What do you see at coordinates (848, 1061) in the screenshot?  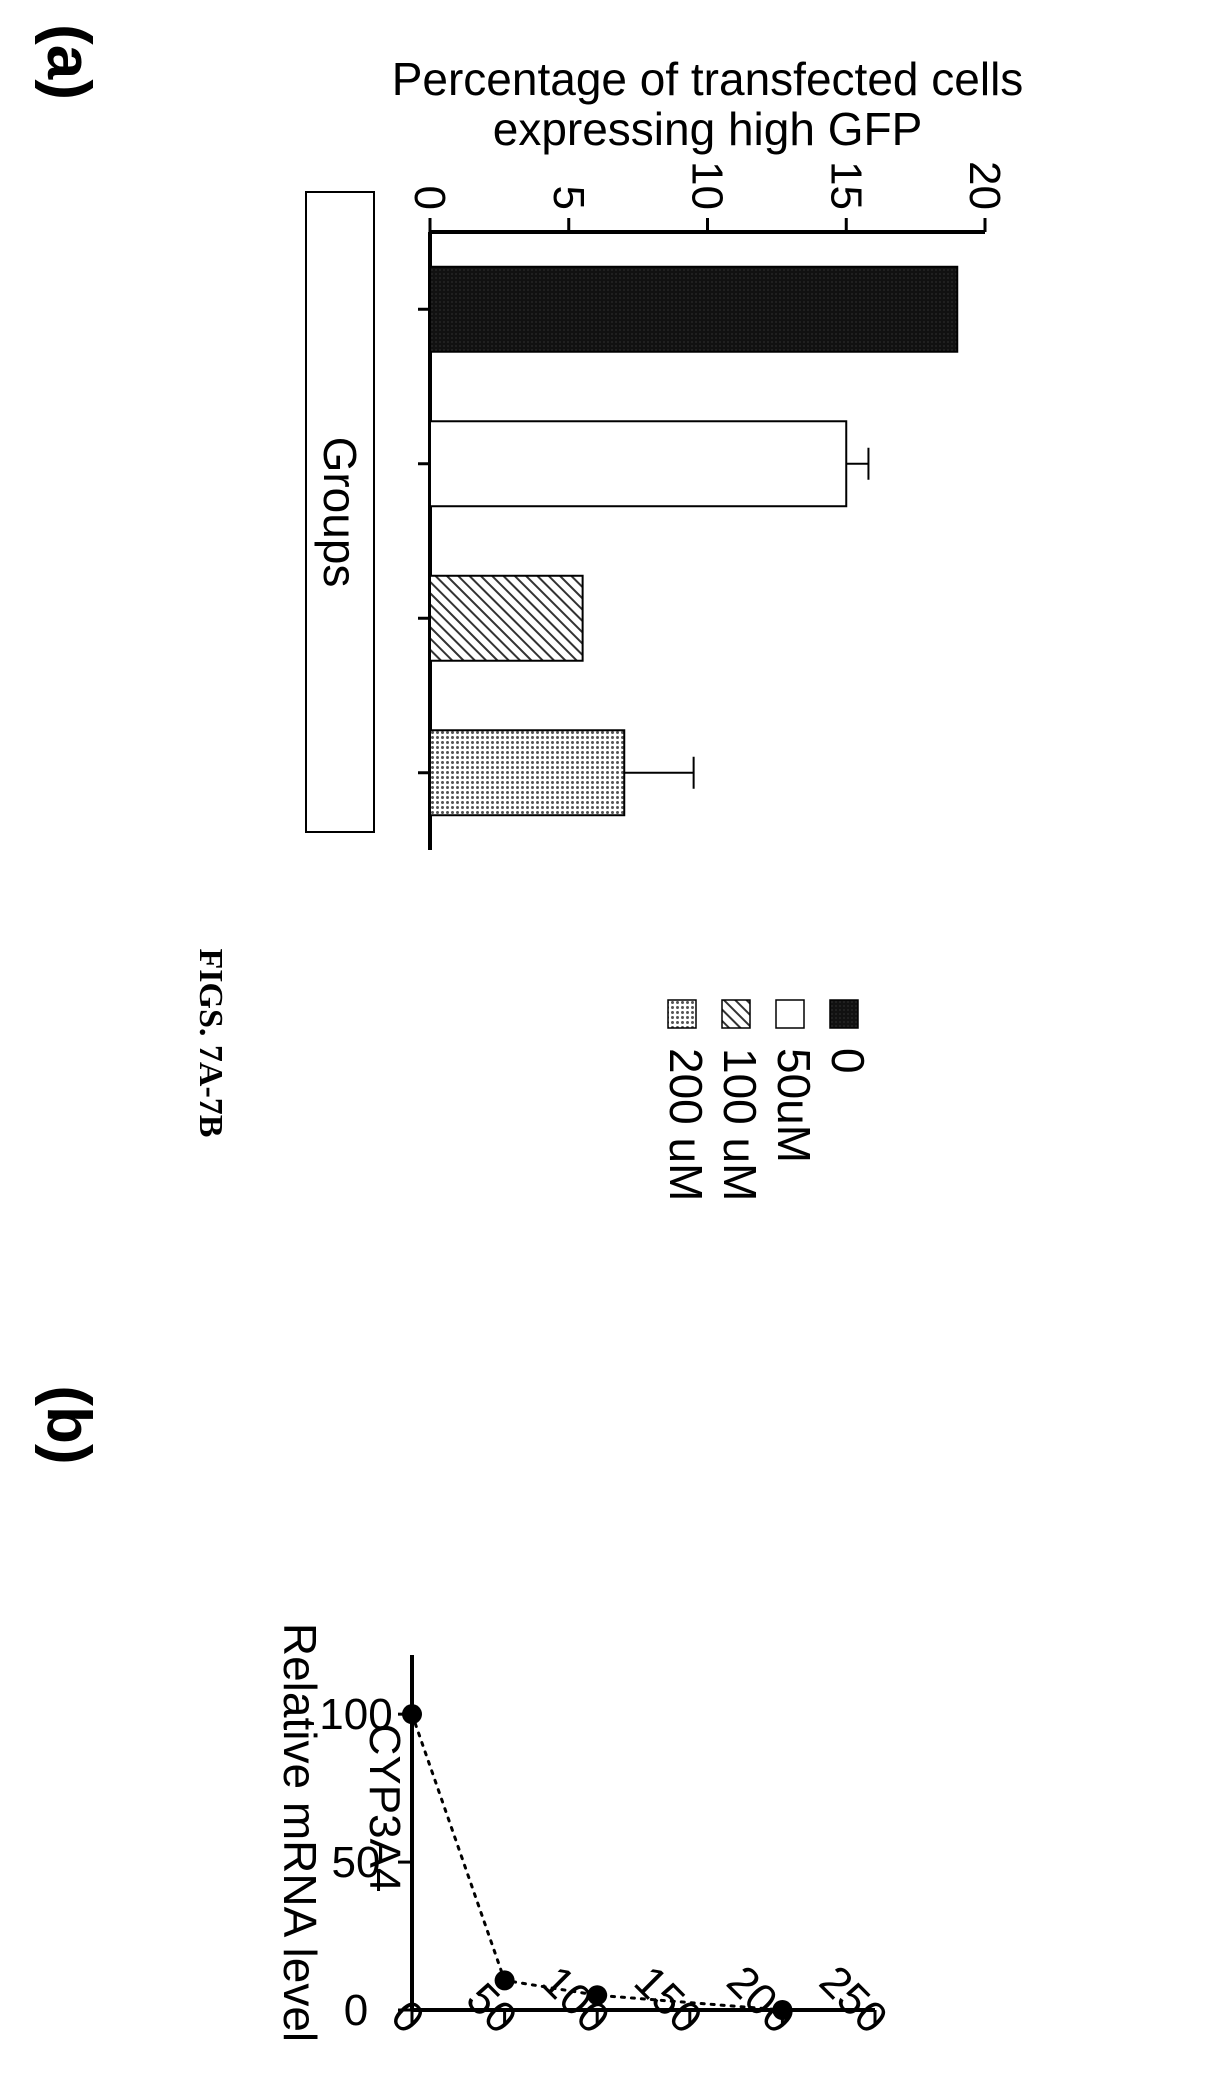 I see `panel-a-legend-label-0: 0` at bounding box center [848, 1061].